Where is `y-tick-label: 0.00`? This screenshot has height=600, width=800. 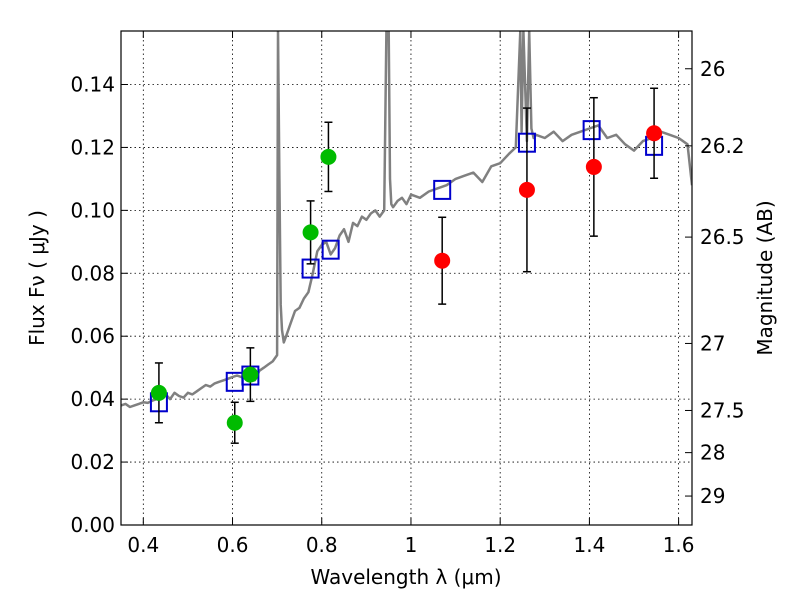
y-tick-label: 0.00 is located at coordinates (92, 525).